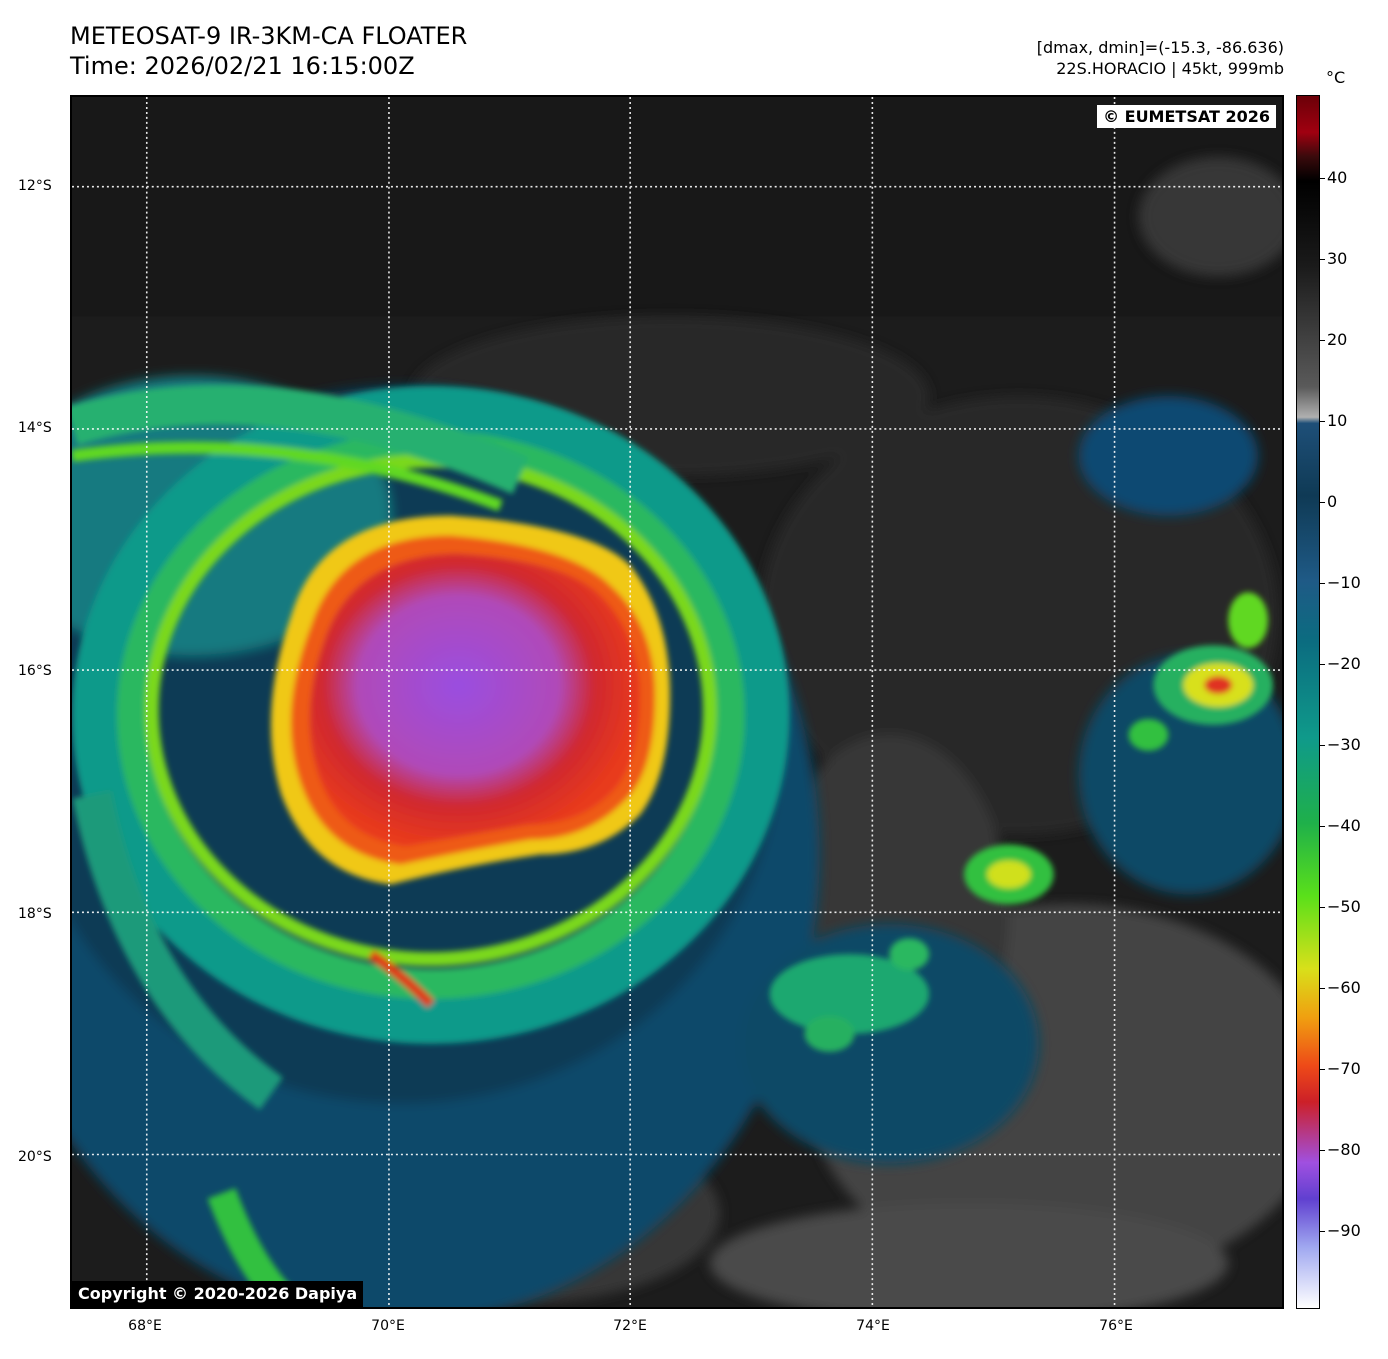  What do you see at coordinates (269, 36) in the screenshot?
I see `product-title: METEOSAT-9 IR-3KM-CA FLOATER` at bounding box center [269, 36].